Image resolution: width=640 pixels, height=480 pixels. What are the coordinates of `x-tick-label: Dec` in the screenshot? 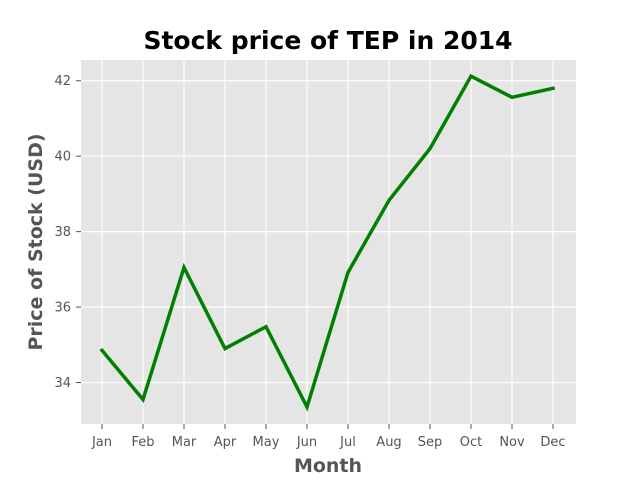 It's located at (552, 442).